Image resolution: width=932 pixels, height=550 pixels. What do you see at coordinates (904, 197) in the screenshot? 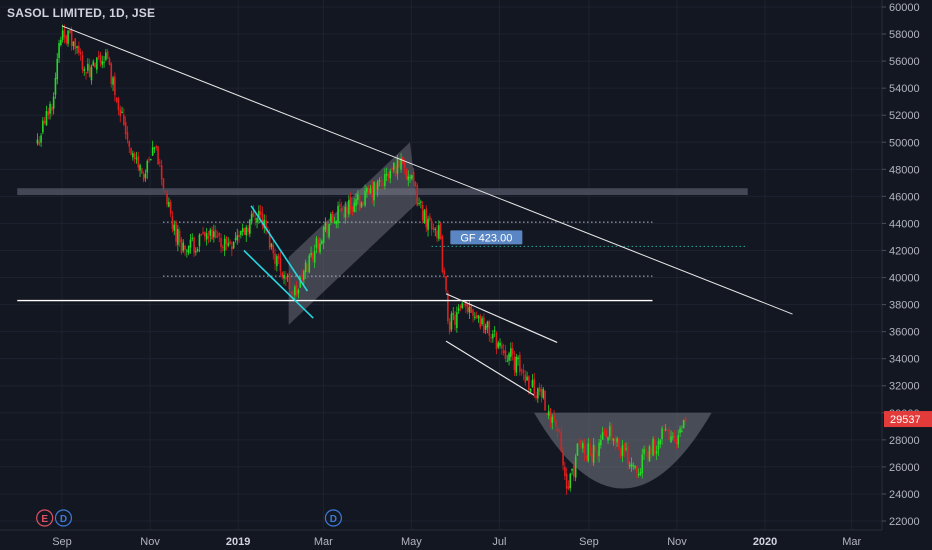
I see `price-tick-label: 46000` at bounding box center [904, 197].